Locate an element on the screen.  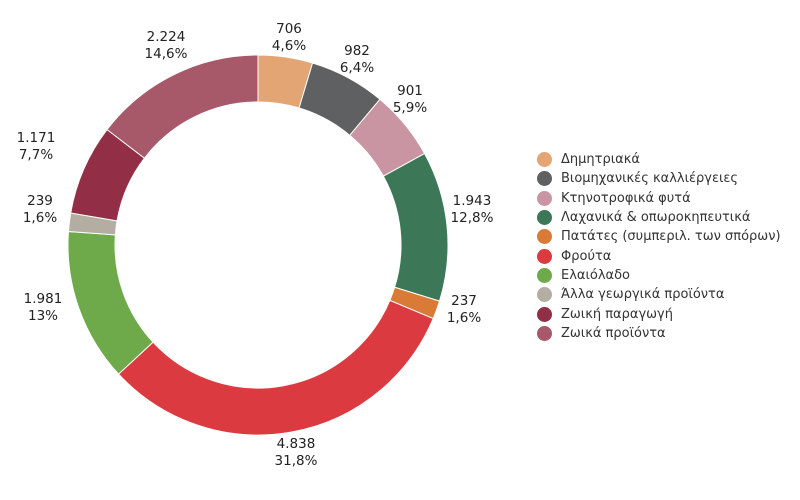
legend-label: Φρούτα is located at coordinates (586, 256).